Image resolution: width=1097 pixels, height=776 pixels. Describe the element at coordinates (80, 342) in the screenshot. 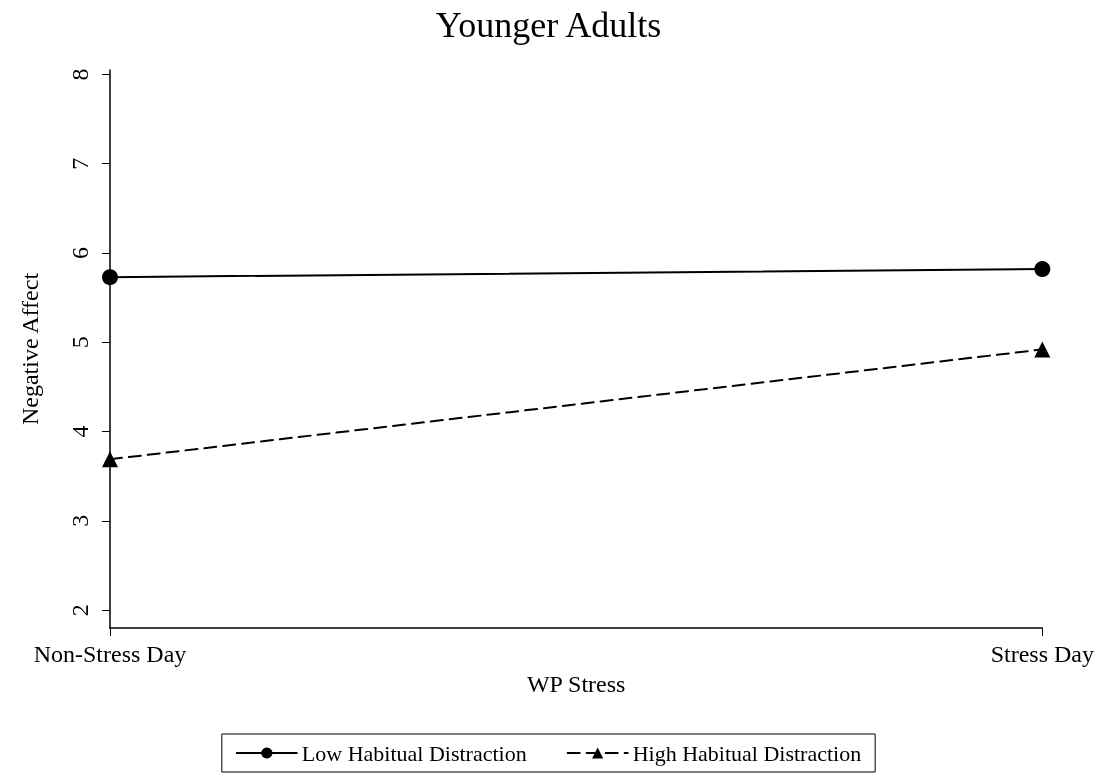

I see `y-tick-label: 5` at that location.